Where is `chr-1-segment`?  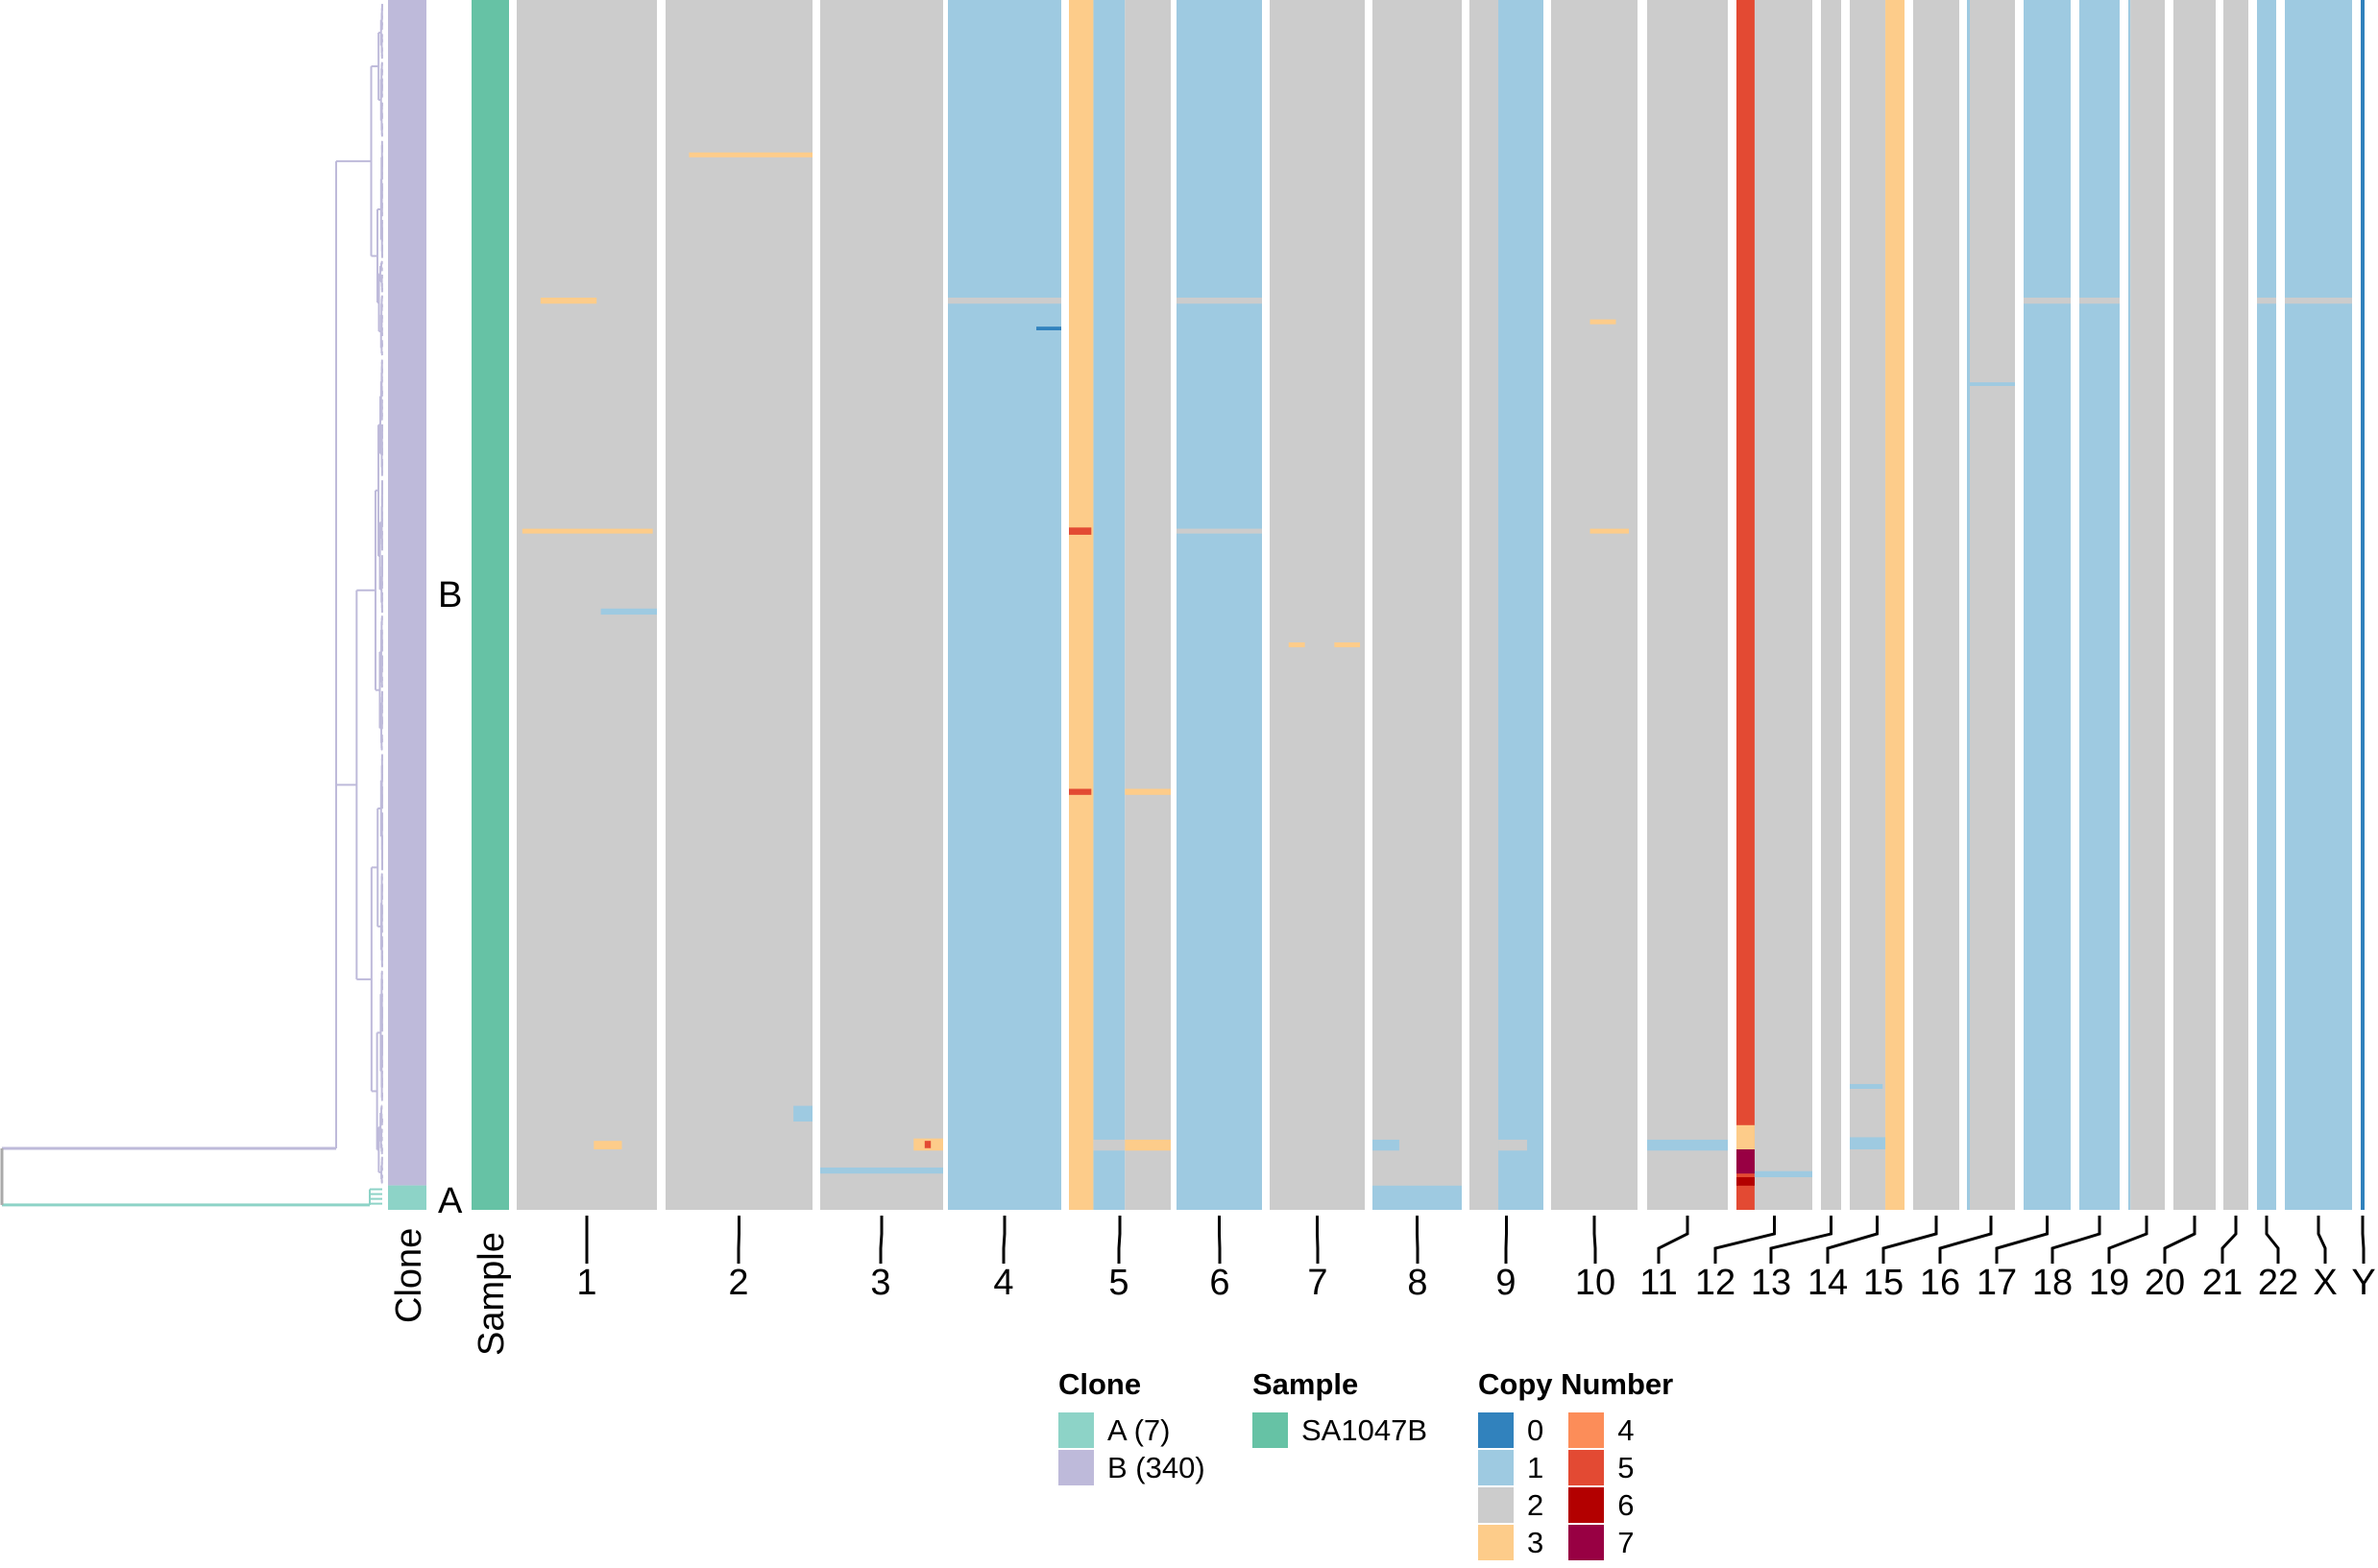
chr-1-segment is located at coordinates (587, 605).